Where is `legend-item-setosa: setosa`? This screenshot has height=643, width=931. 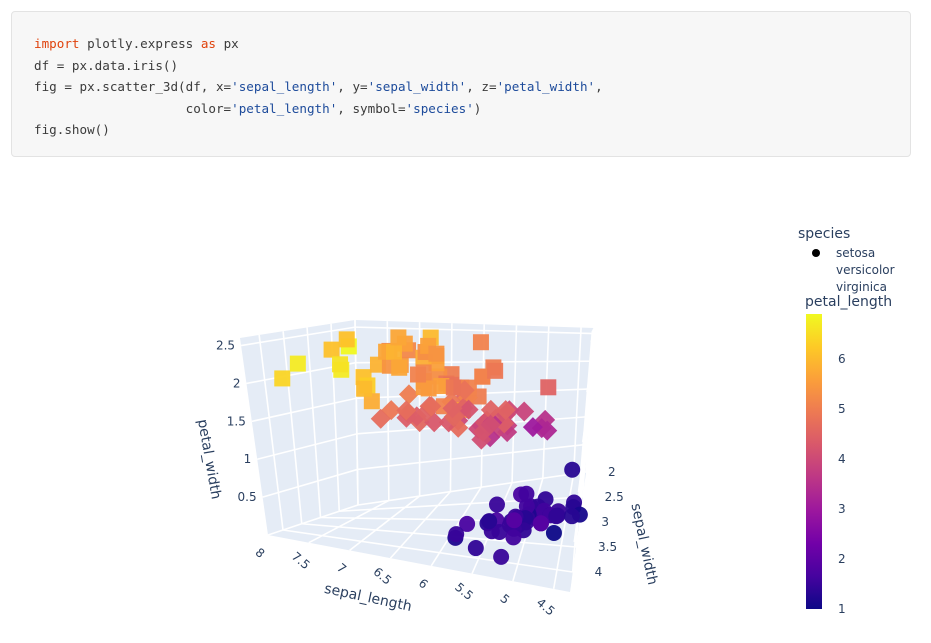
legend-item-setosa: setosa is located at coordinates (843, 253).